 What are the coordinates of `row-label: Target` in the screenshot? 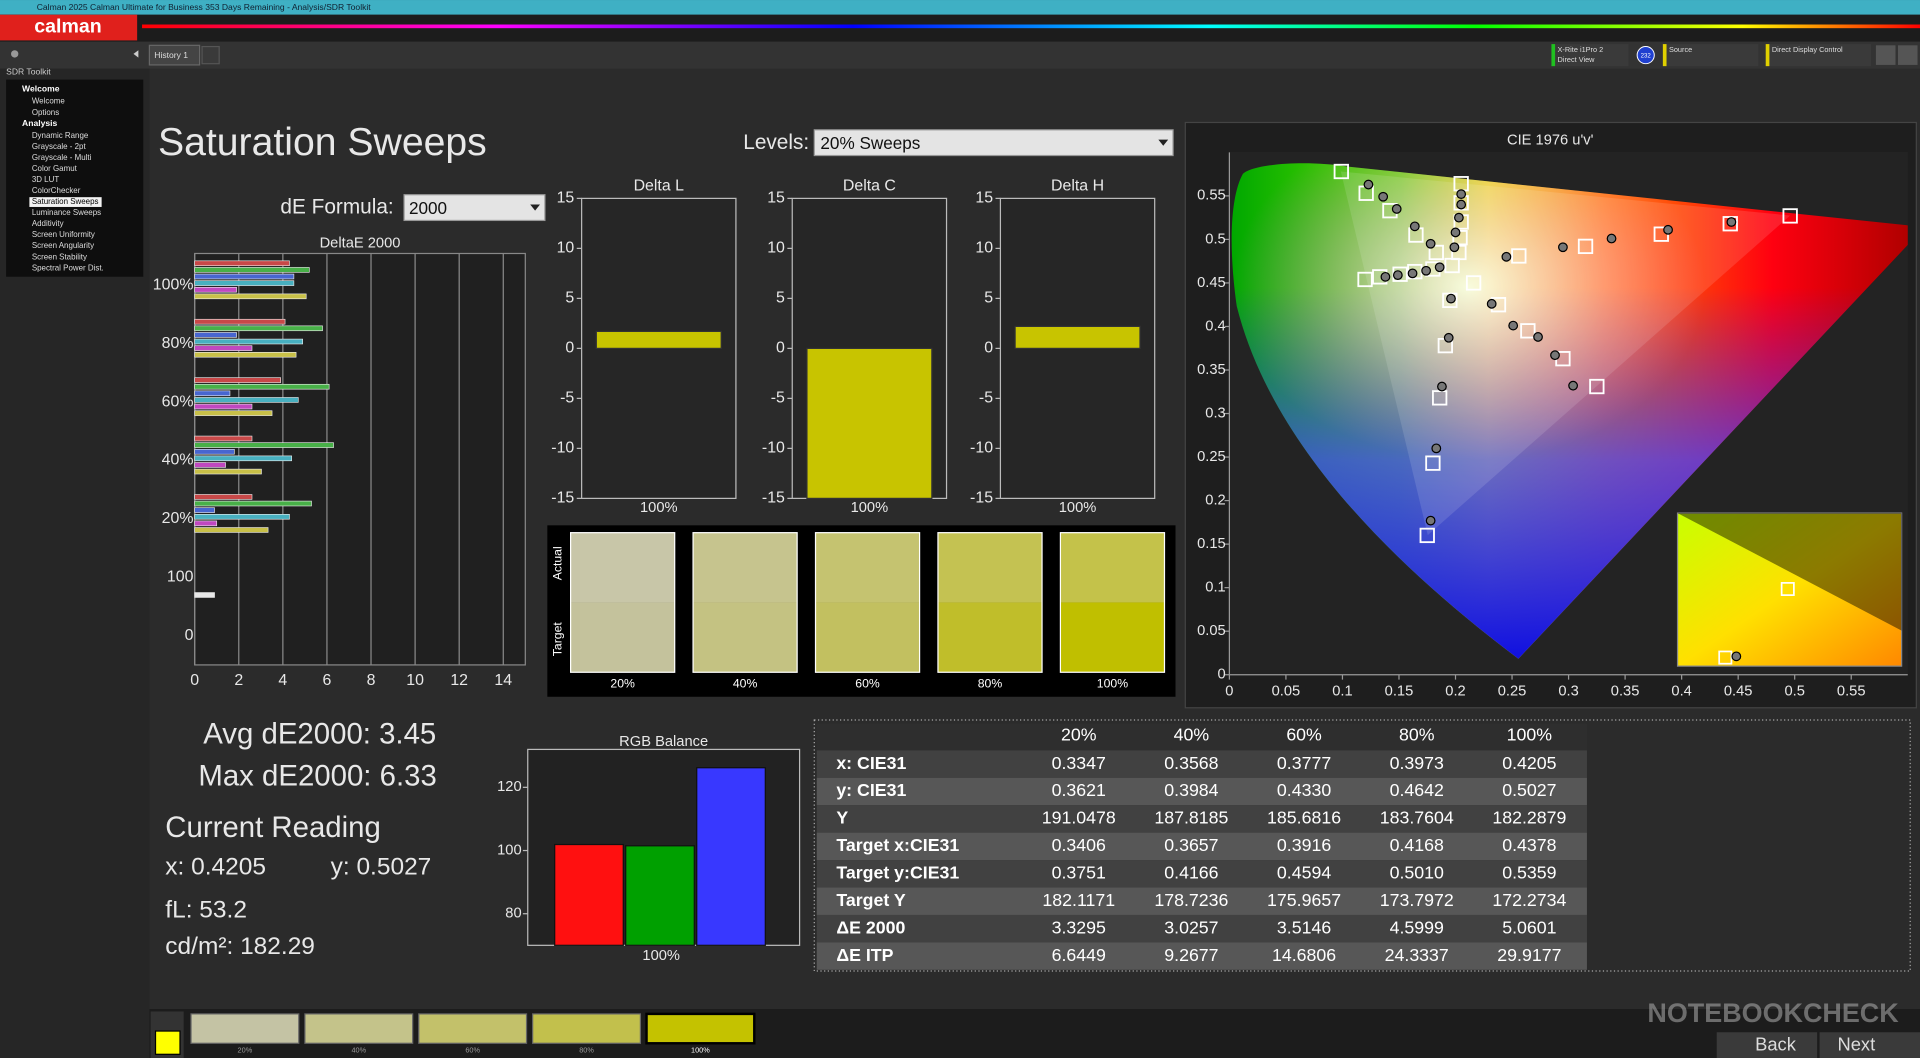 It's located at (558, 639).